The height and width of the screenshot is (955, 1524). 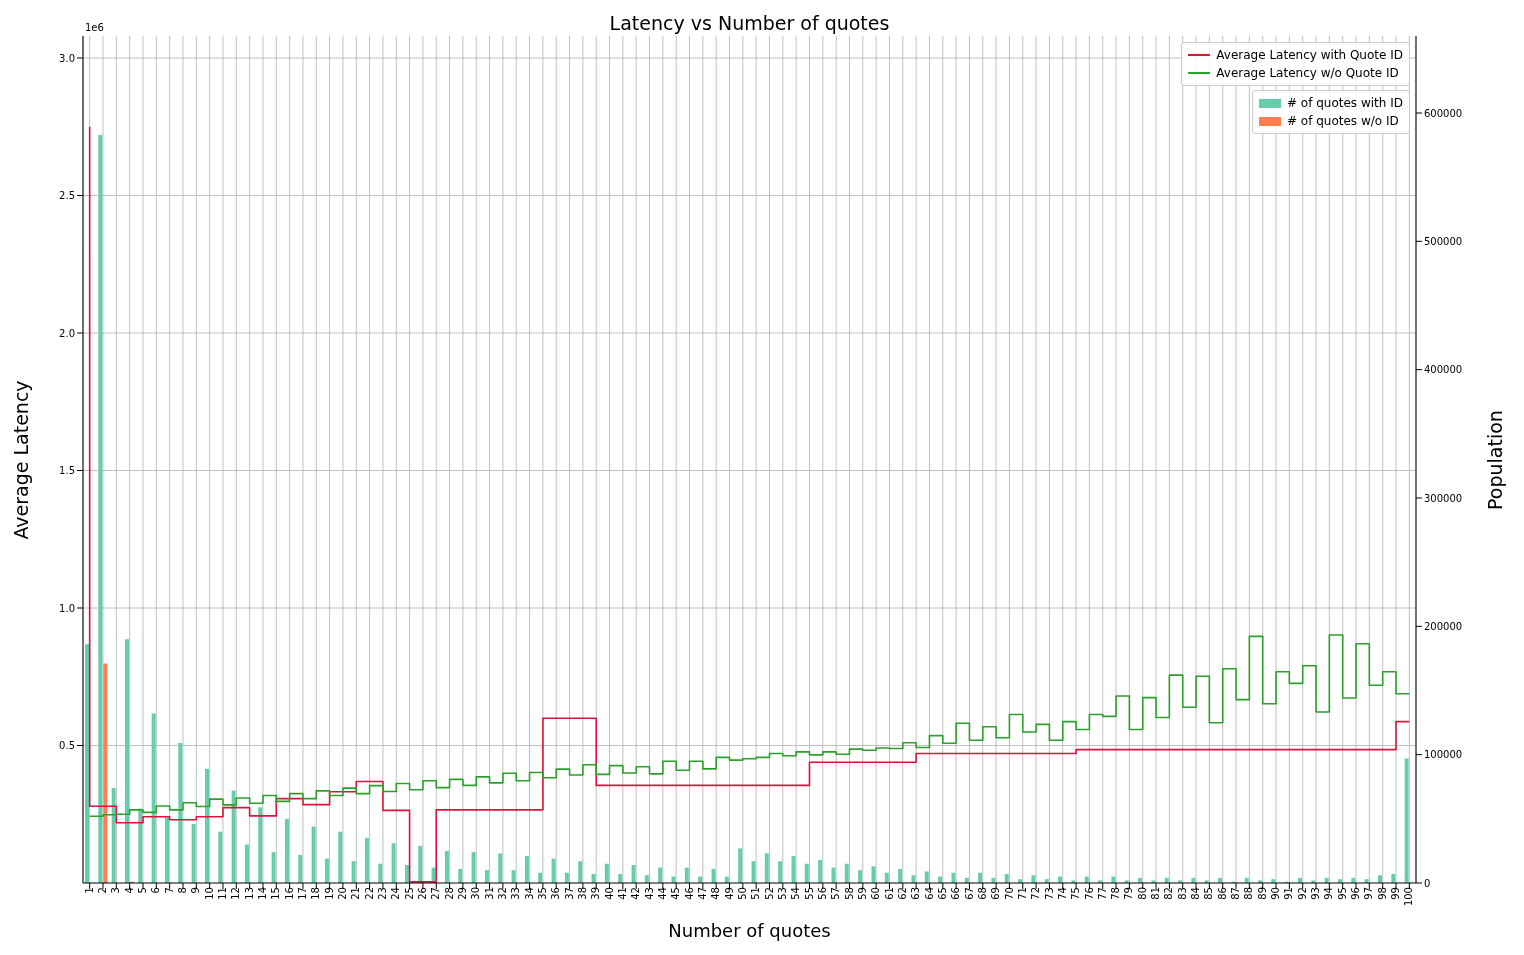 I want to click on x-tick-label: 76, so click(x=1089, y=893).